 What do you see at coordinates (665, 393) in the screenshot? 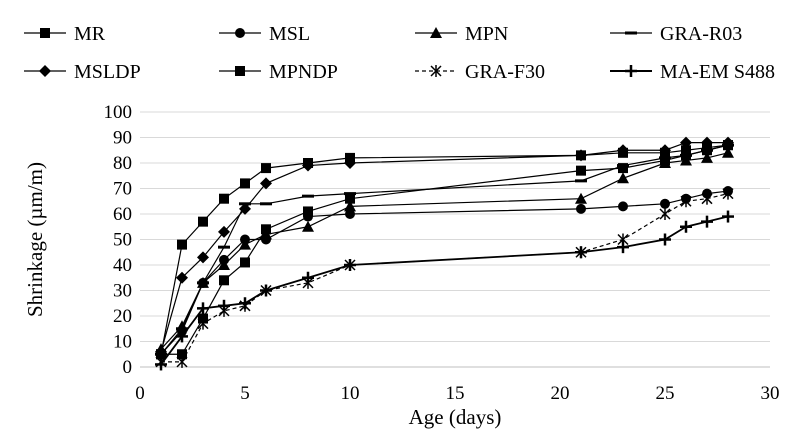
I see `x-tick-label: 25` at bounding box center [665, 393].